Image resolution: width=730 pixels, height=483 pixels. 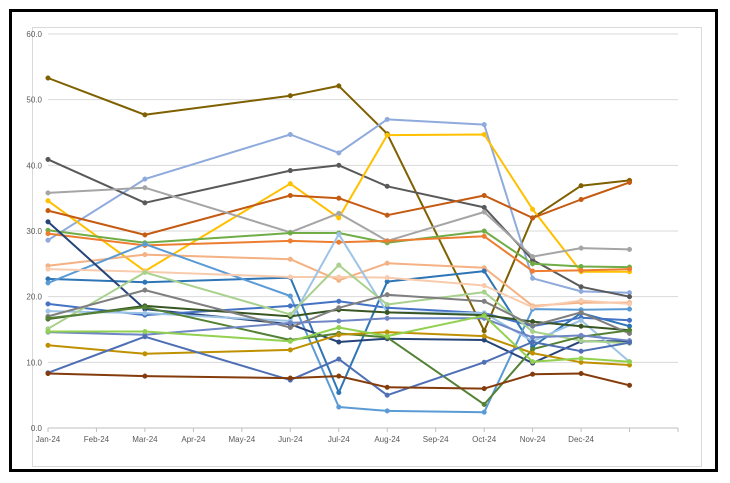 What do you see at coordinates (97, 439) in the screenshot?
I see `x-tick-label: Feb-24` at bounding box center [97, 439].